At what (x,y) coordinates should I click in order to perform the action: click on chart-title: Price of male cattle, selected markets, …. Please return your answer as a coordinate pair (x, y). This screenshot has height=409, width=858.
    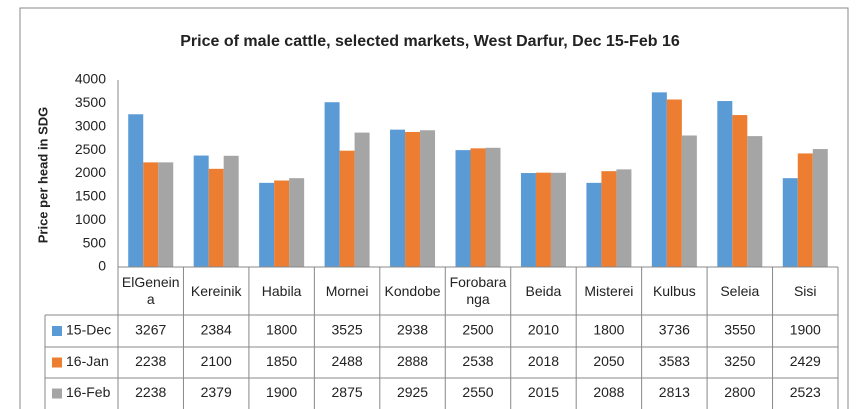
    Looking at the image, I should click on (430, 41).